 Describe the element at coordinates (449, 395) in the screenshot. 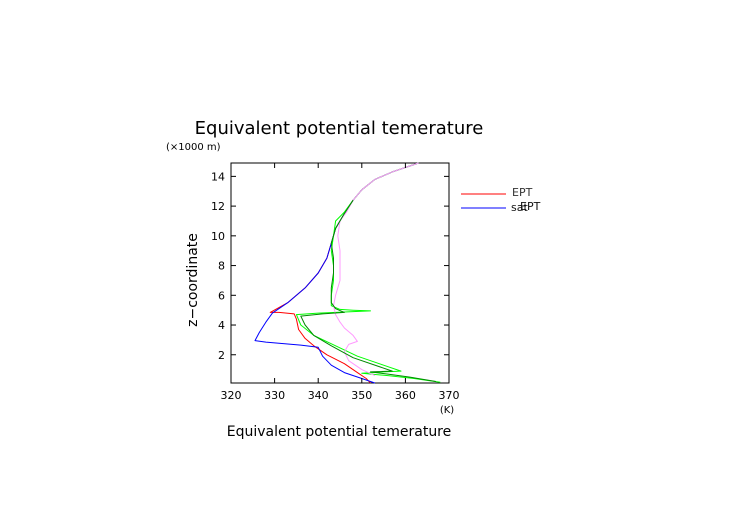

I see `x-tick-label-5: 370` at that location.